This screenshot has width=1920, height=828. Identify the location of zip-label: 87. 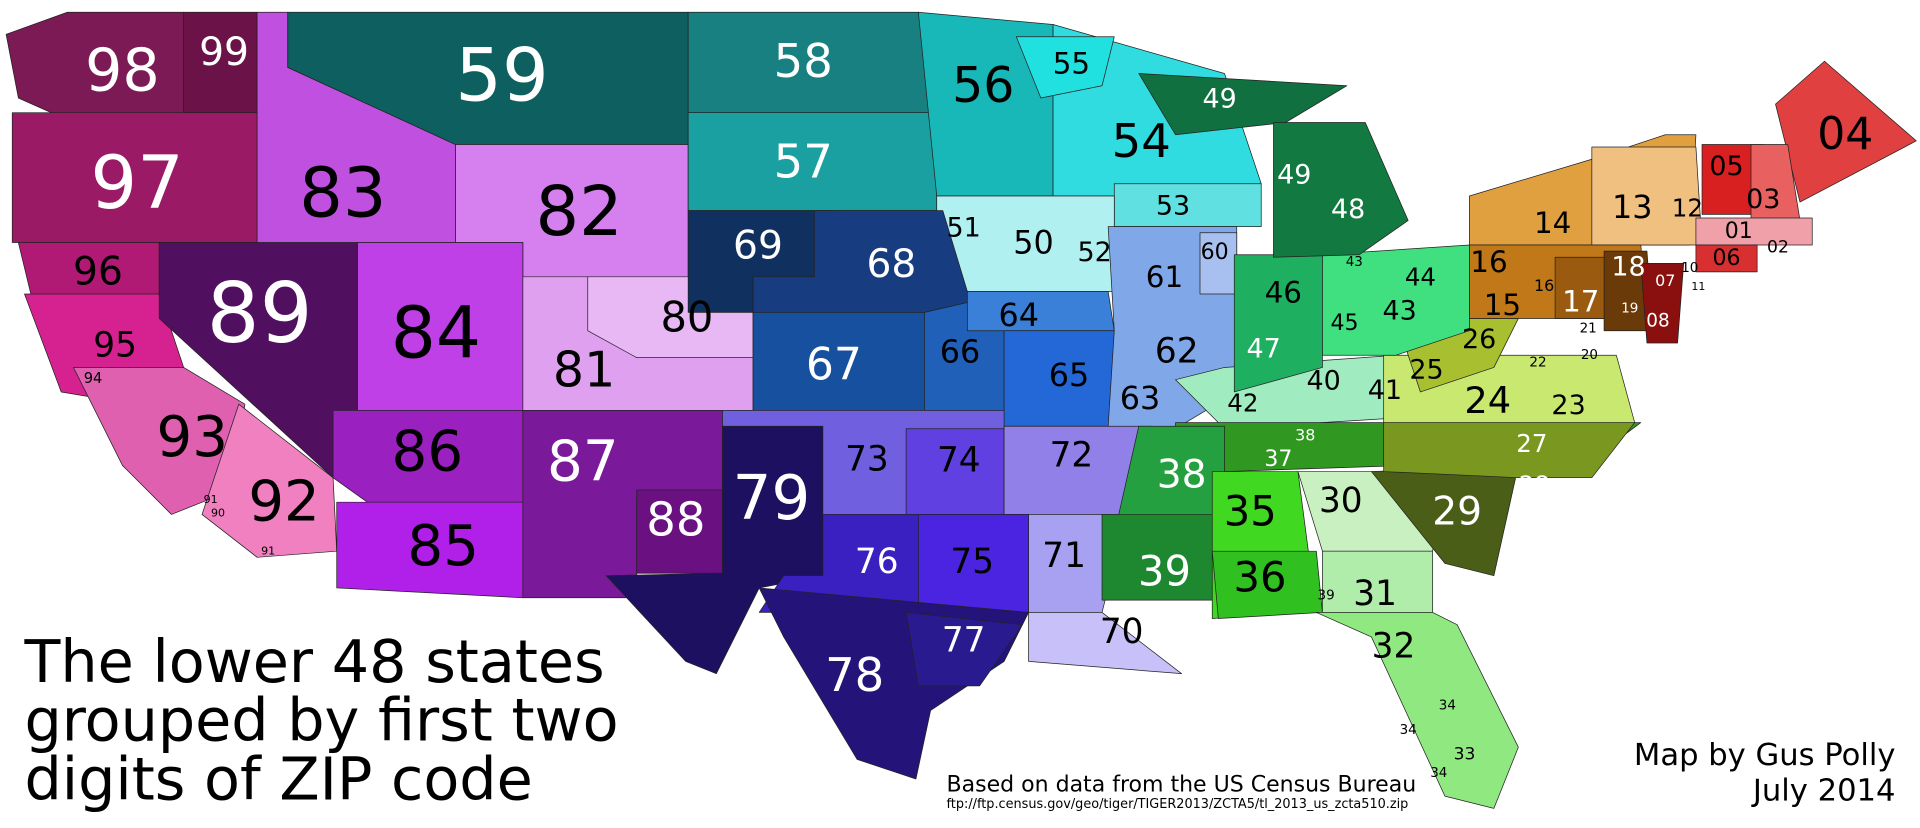
(583, 461).